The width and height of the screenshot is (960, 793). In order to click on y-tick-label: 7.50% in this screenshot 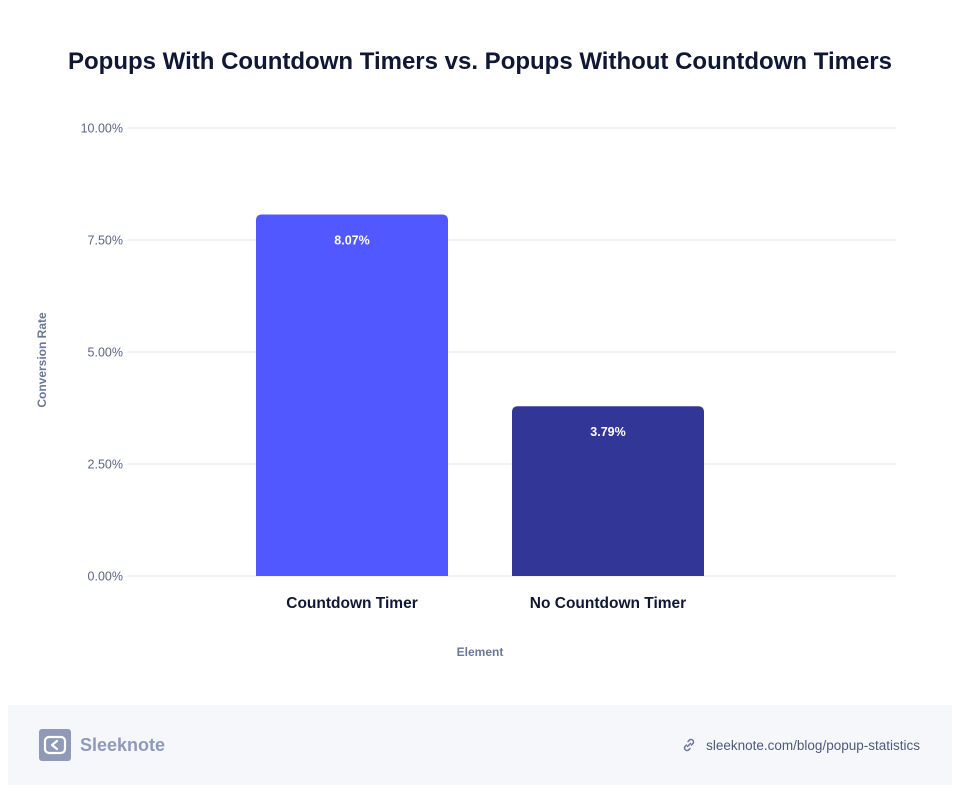, I will do `click(105, 241)`.